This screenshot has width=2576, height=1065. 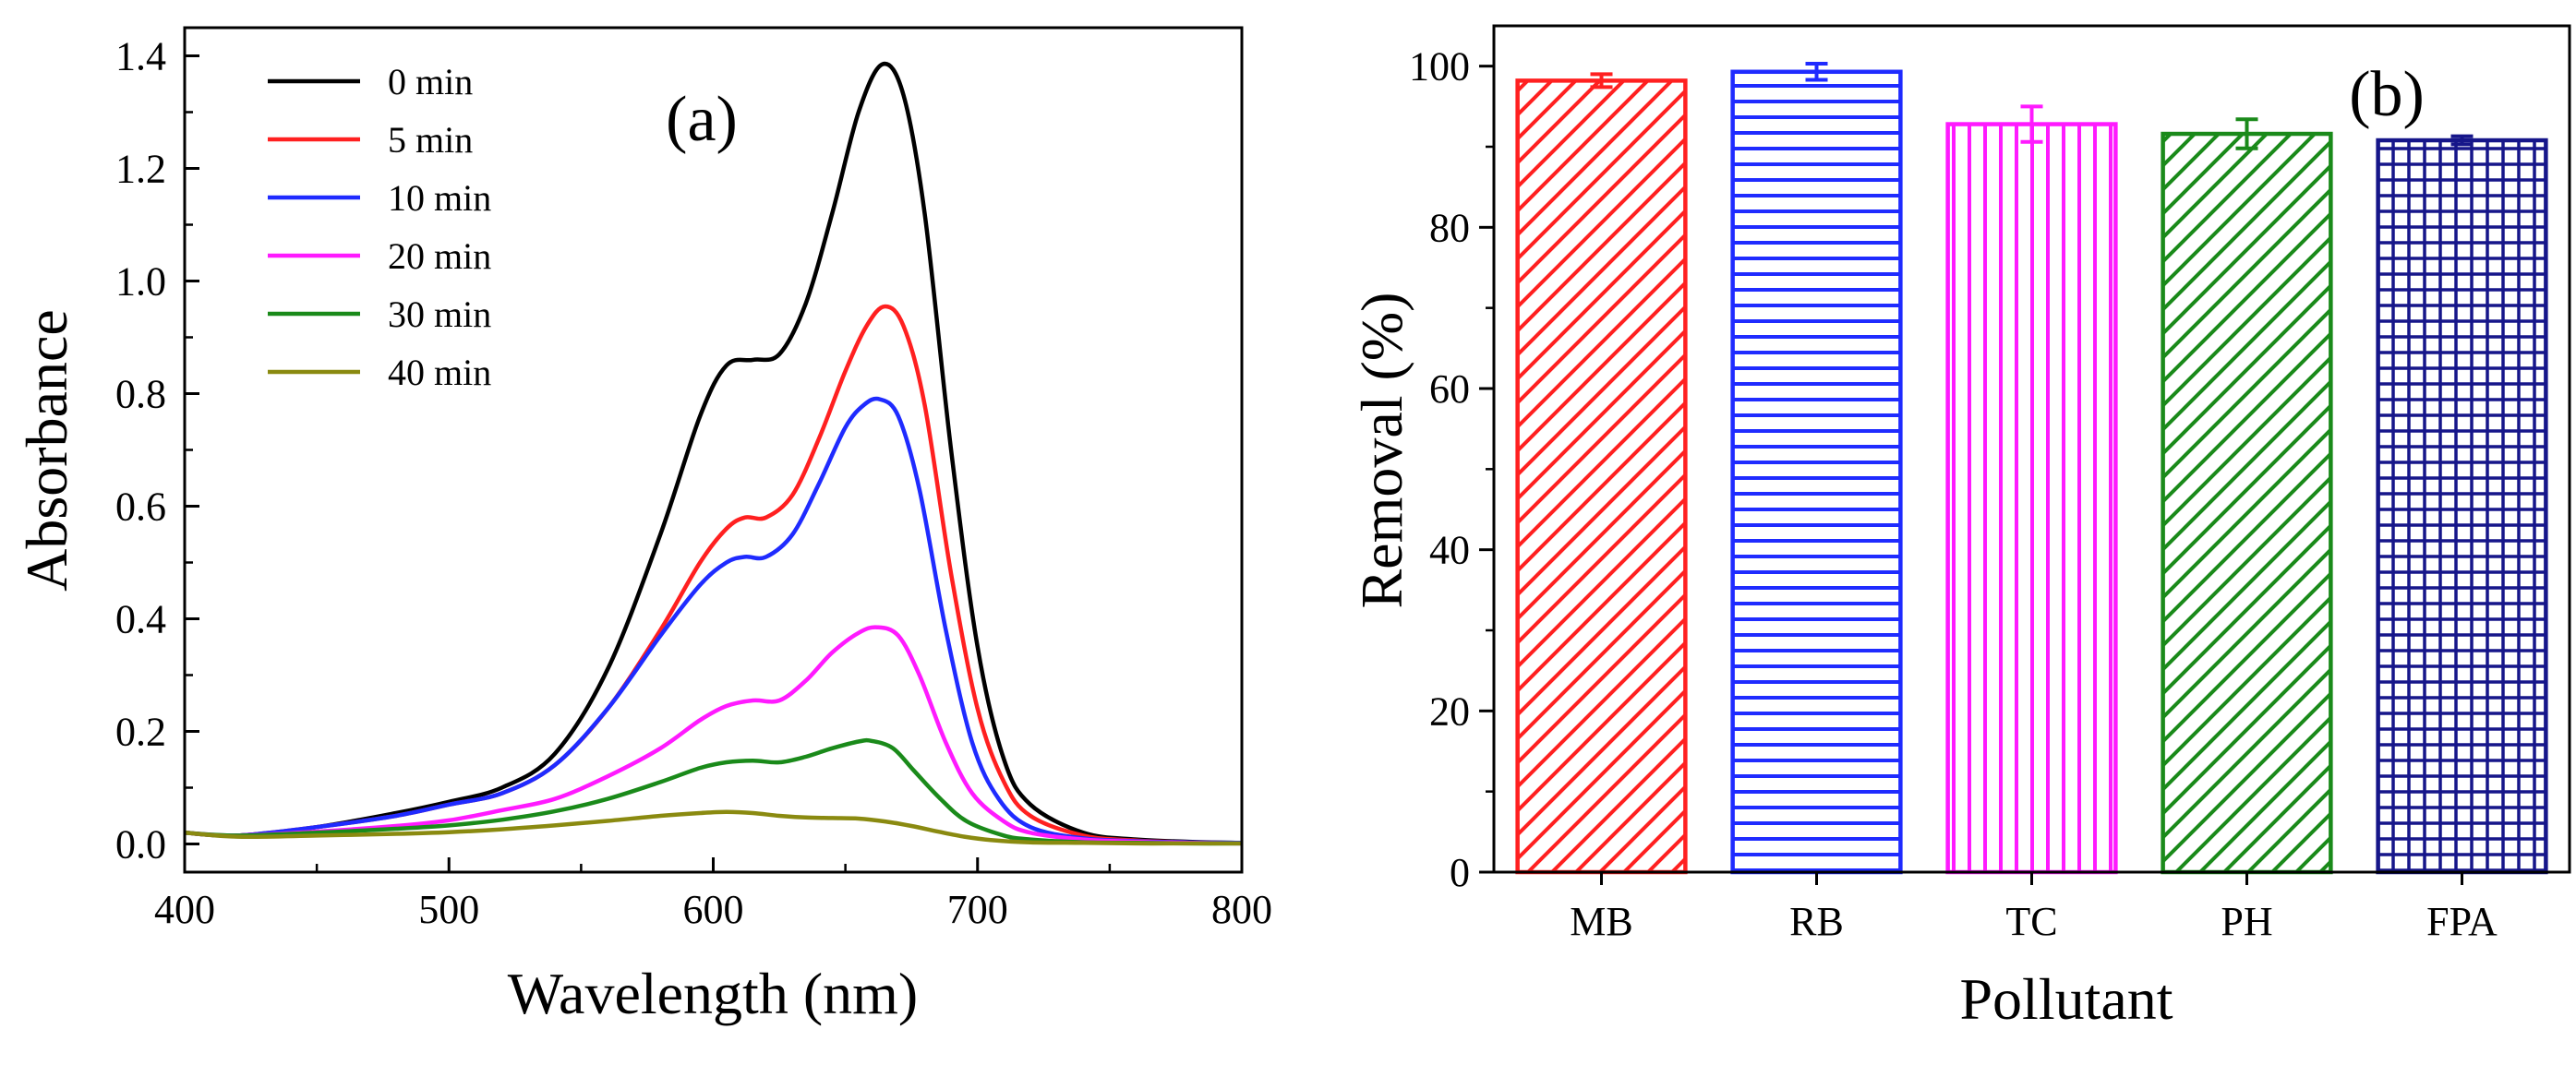 I want to click on category-label-PH: PH, so click(x=2246, y=921).